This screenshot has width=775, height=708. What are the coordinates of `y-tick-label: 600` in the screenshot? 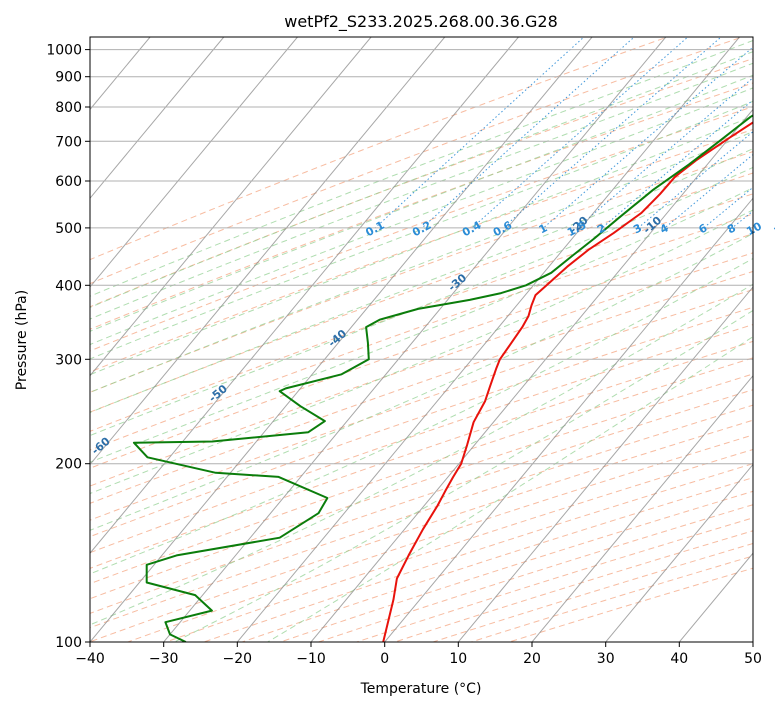 It's located at (68, 182).